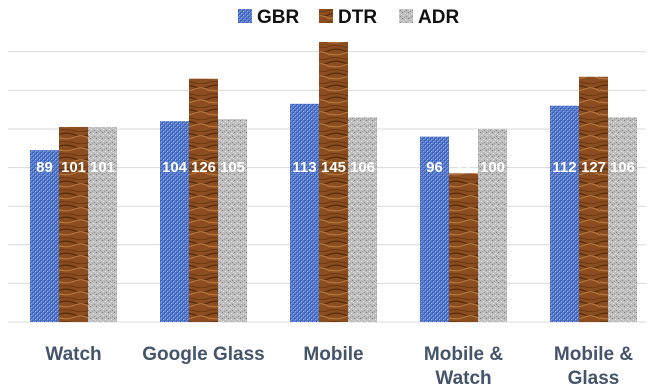  Describe the element at coordinates (492, 167) in the screenshot. I see `data-label: 100` at that location.